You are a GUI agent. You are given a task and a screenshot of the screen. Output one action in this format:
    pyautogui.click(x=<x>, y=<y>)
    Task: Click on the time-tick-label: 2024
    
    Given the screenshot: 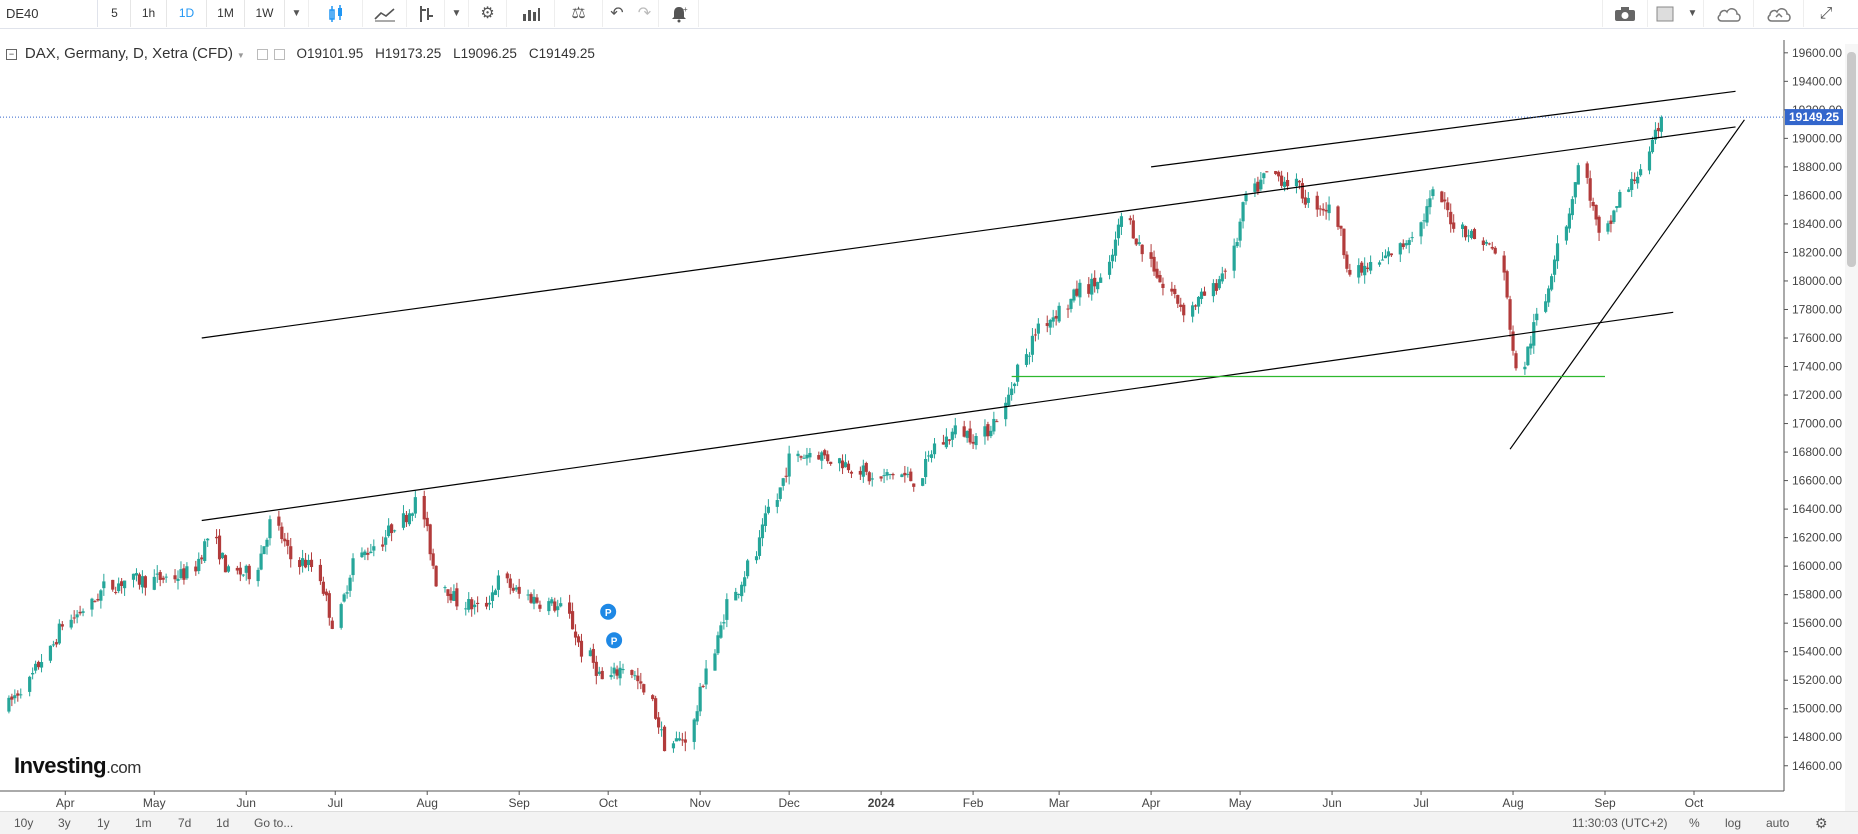 What is the action you would take?
    pyautogui.click(x=881, y=803)
    